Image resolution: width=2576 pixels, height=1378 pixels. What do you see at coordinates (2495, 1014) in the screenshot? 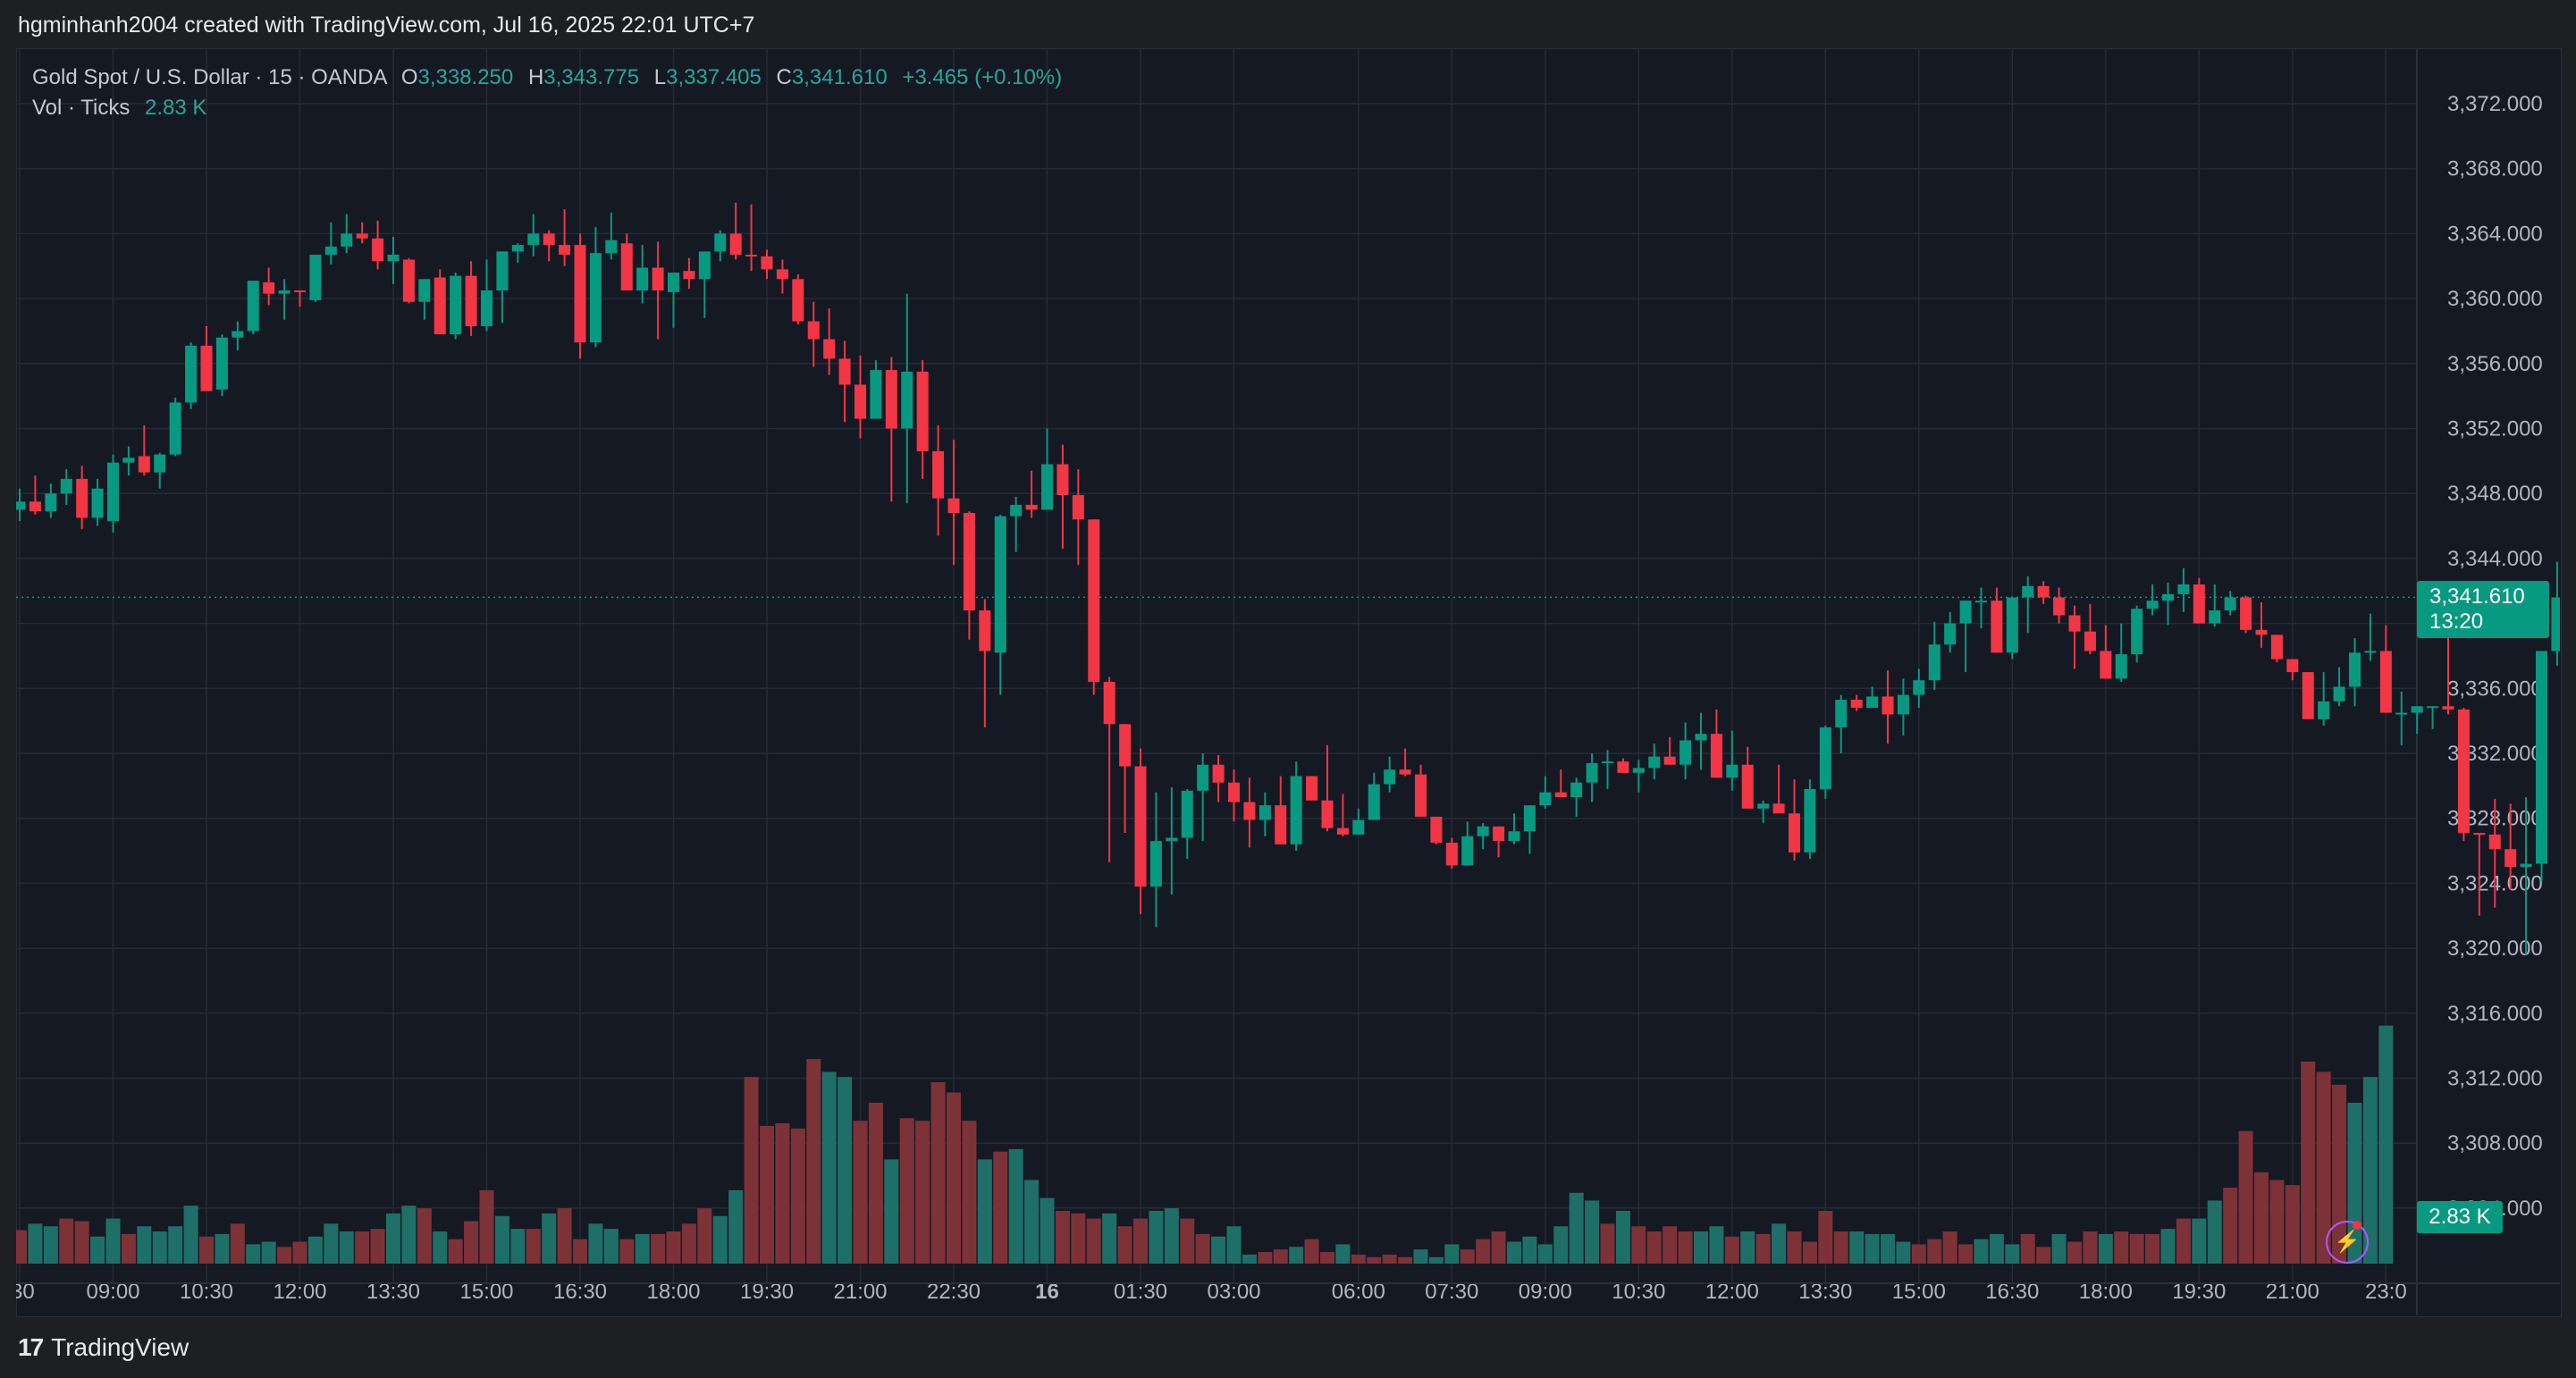
I see `y-tick-label: 3,316.000` at bounding box center [2495, 1014].